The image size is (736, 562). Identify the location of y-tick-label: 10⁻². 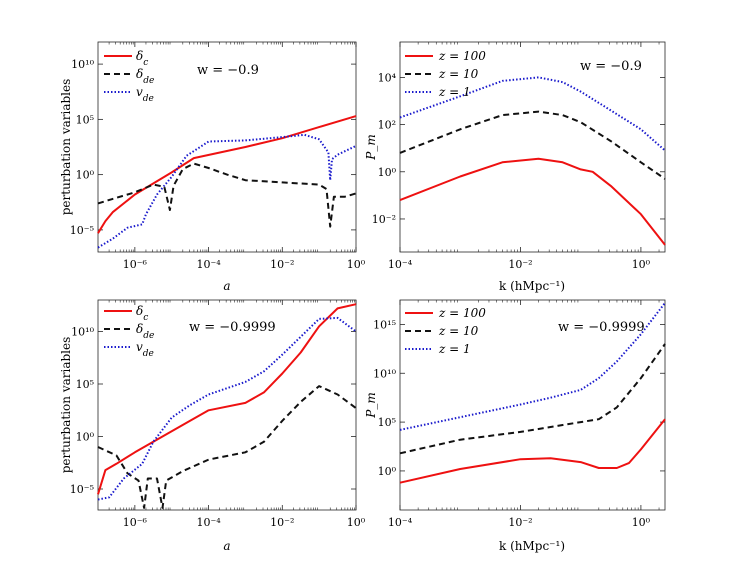
(384, 219).